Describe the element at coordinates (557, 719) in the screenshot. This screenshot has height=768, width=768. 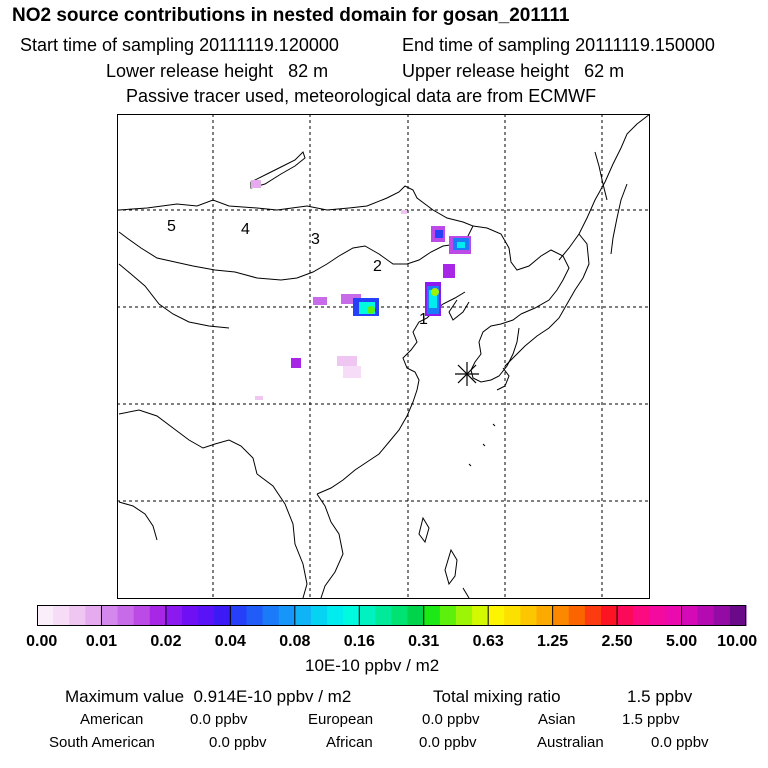
I see `region-name-asian: Asian` at that location.